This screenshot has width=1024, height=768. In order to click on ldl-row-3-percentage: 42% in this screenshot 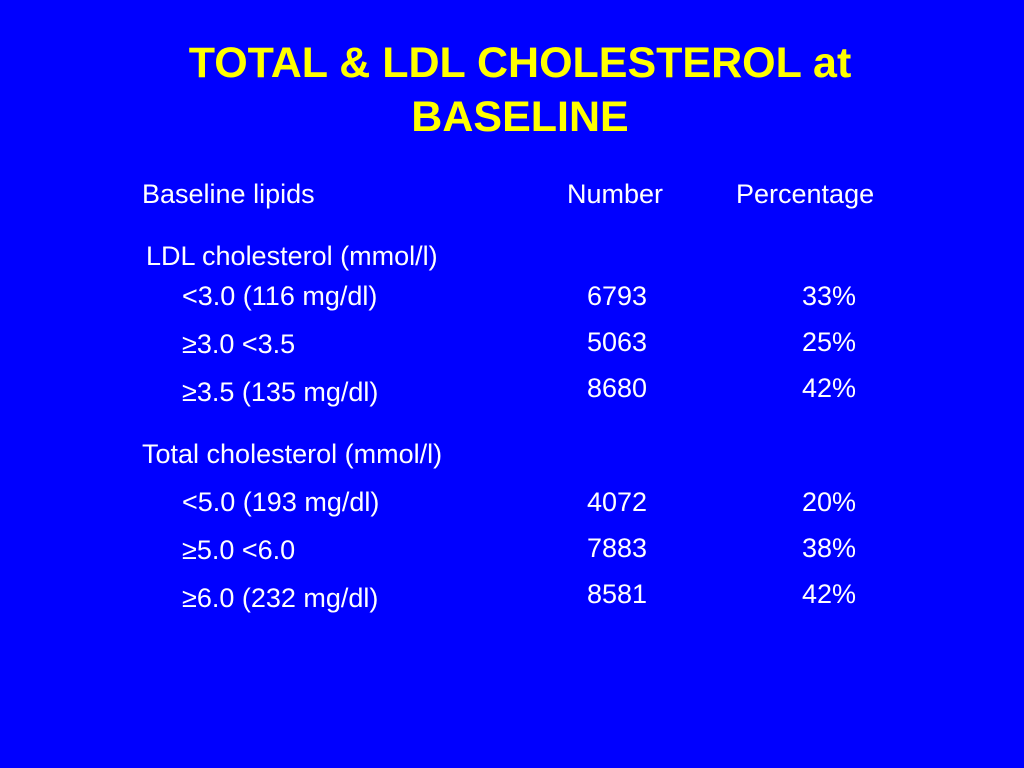, I will do `click(828, 388)`.